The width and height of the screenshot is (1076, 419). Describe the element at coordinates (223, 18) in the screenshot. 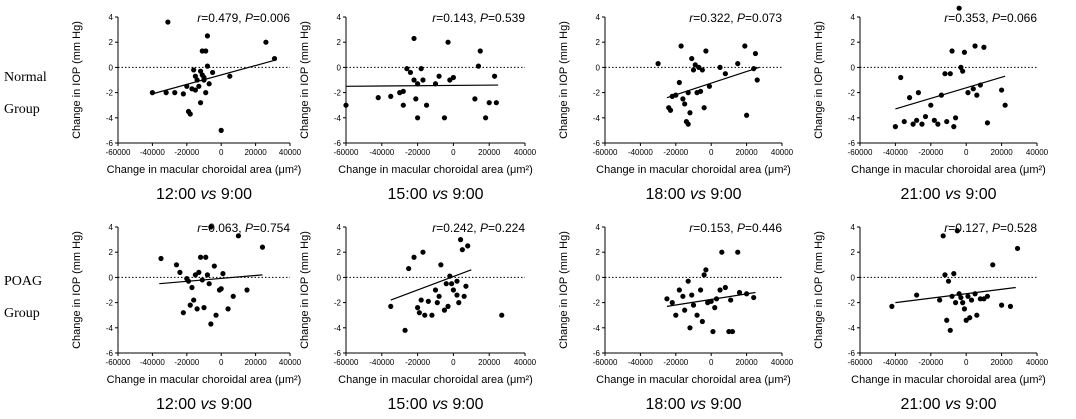

I see `stat-r-value: =0.479,` at that location.